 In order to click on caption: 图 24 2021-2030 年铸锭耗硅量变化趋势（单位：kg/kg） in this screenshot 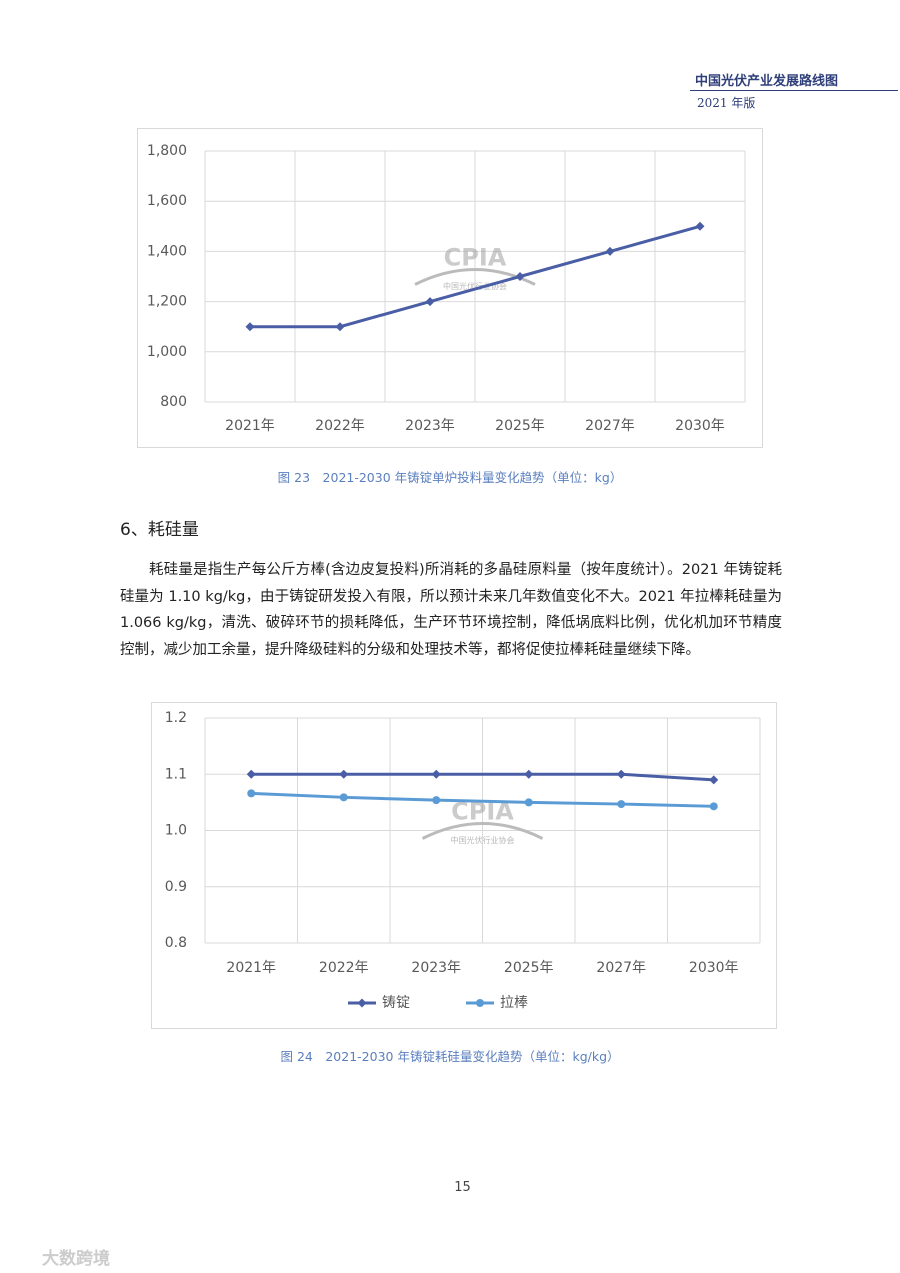, I will do `click(450, 1056)`.